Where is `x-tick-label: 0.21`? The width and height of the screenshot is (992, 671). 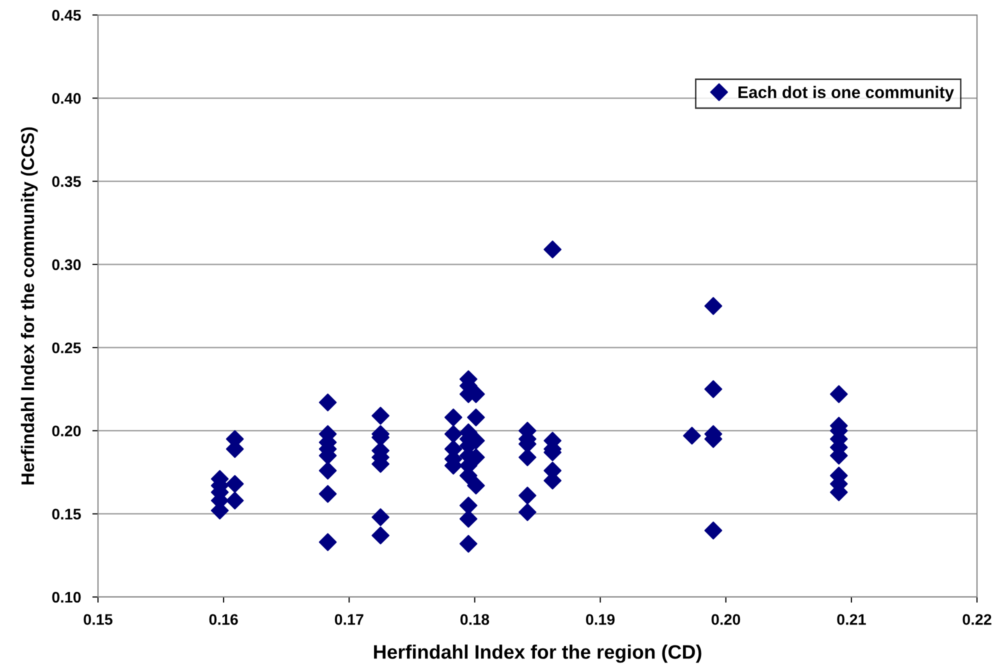 x-tick-label: 0.21 is located at coordinates (851, 619).